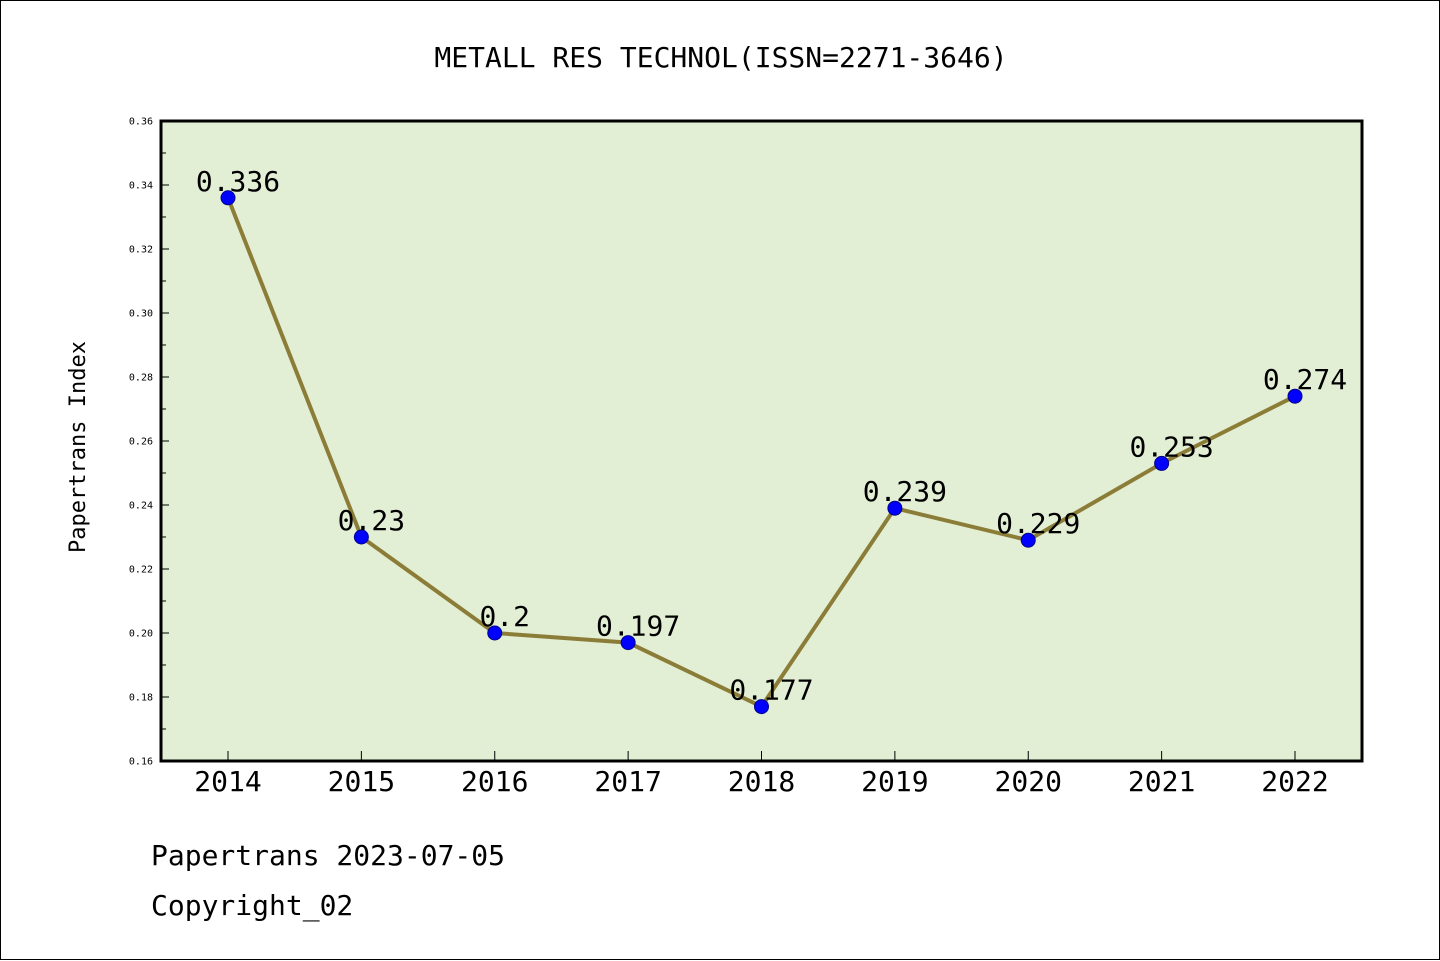 This screenshot has height=961, width=1440. What do you see at coordinates (494, 781) in the screenshot?
I see `x-tick-label: 2016` at bounding box center [494, 781].